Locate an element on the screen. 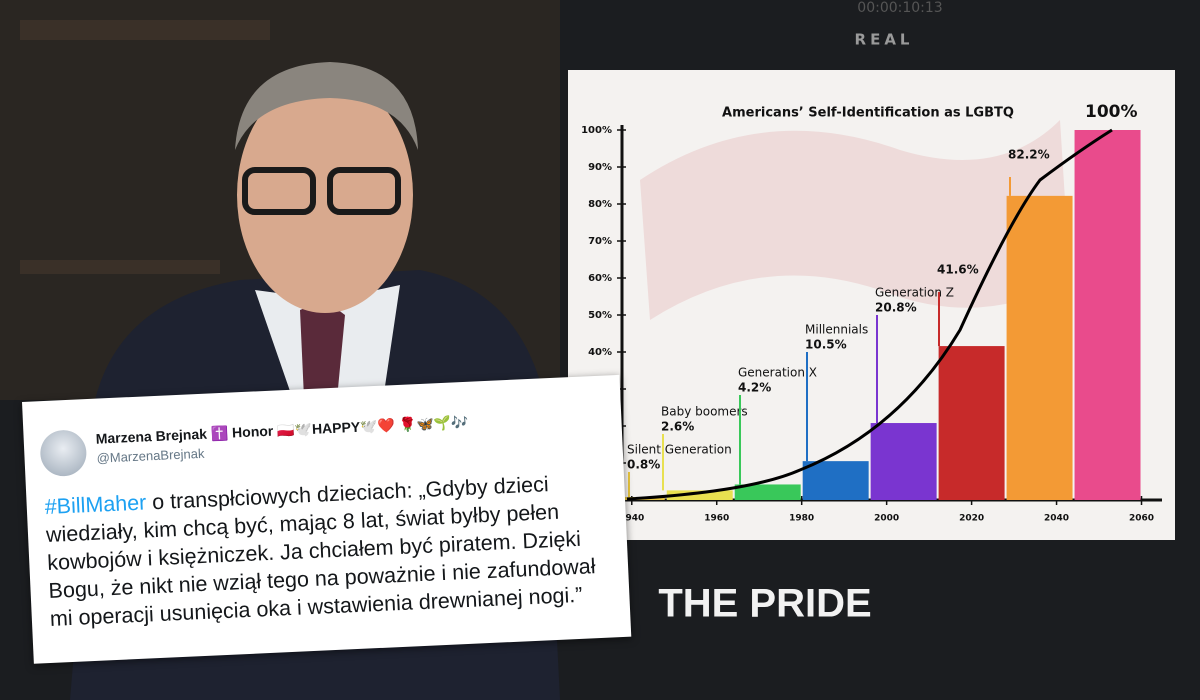 The height and width of the screenshot is (700, 1200). timecode: 00:00:10:13 is located at coordinates (899, 8).